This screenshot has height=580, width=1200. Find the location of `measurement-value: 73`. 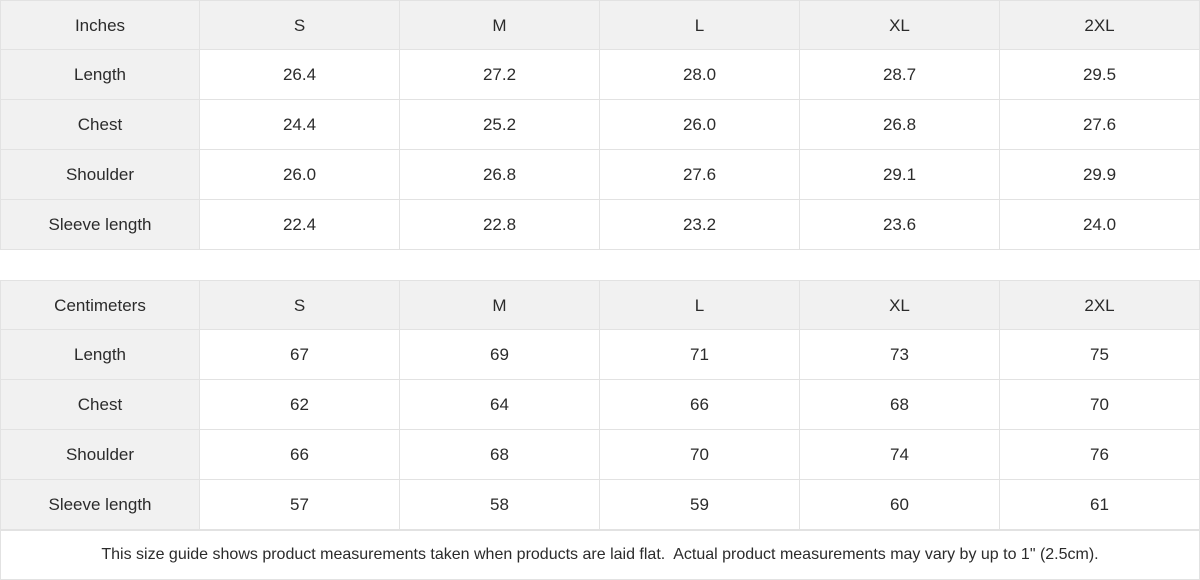

measurement-value: 73 is located at coordinates (900, 355).